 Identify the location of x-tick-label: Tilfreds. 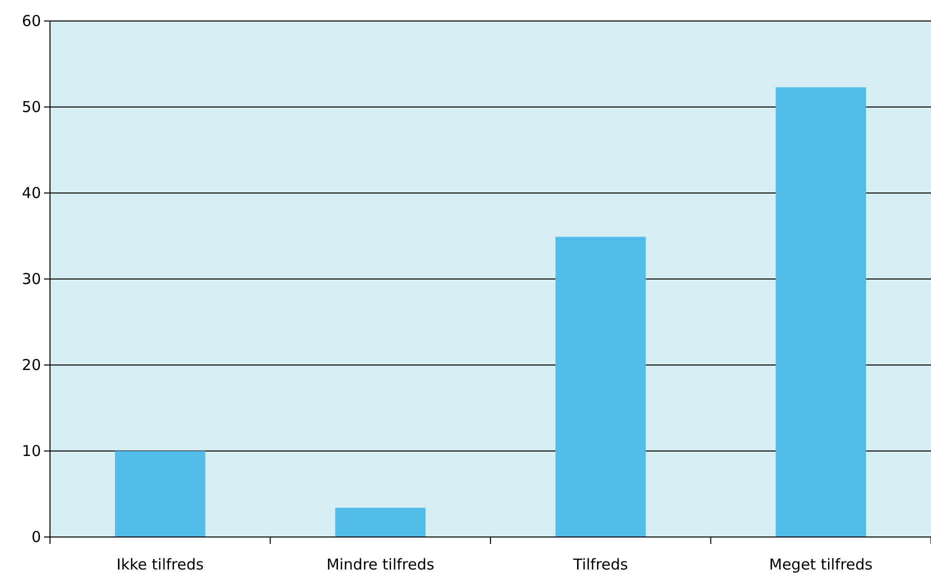
(600, 565).